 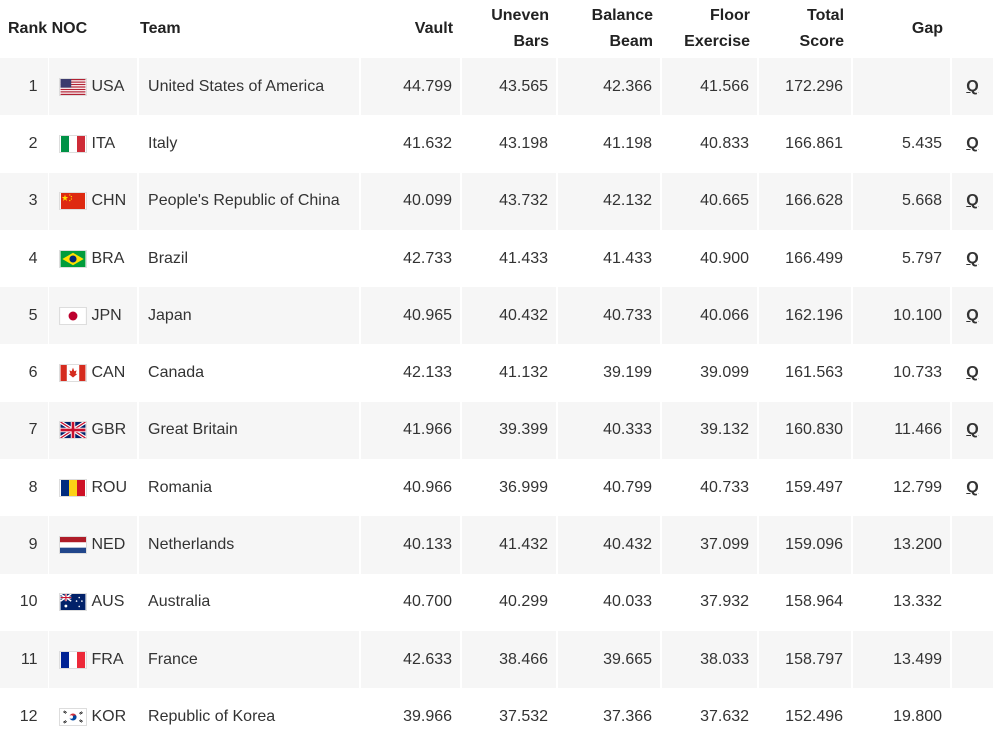 What do you see at coordinates (24, 201) in the screenshot?
I see `rank-cell: 3` at bounding box center [24, 201].